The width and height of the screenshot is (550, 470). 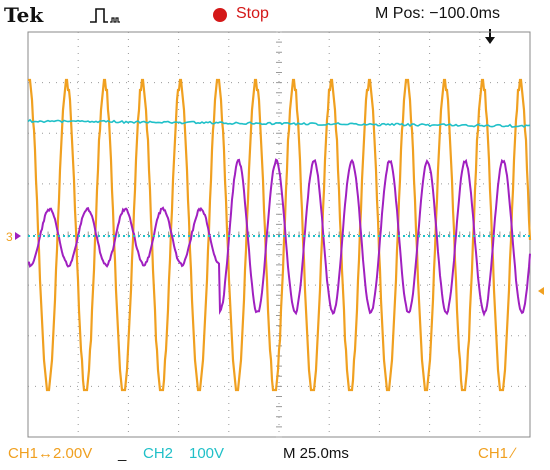 What do you see at coordinates (279, 123) in the screenshot?
I see `ch2-waveform` at bounding box center [279, 123].